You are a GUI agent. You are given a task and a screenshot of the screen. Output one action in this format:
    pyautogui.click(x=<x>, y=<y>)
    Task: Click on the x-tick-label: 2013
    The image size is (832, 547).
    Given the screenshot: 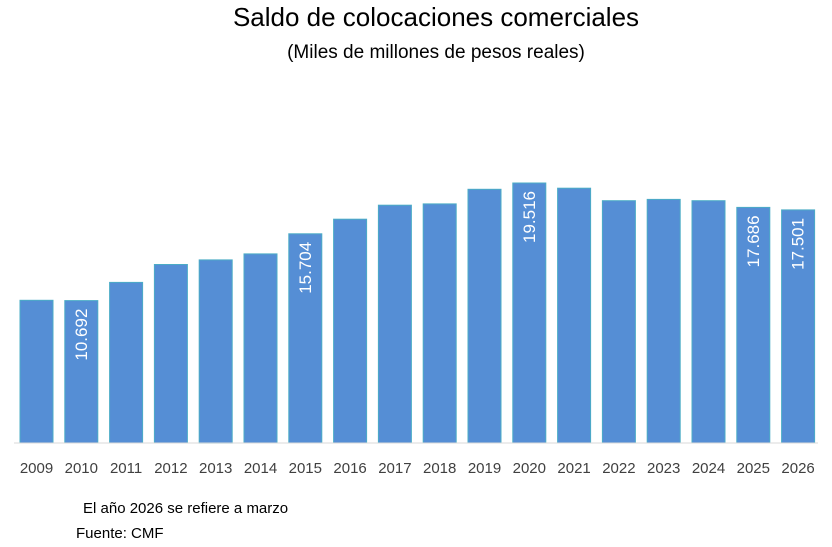 What is the action you would take?
    pyautogui.click(x=215, y=468)
    